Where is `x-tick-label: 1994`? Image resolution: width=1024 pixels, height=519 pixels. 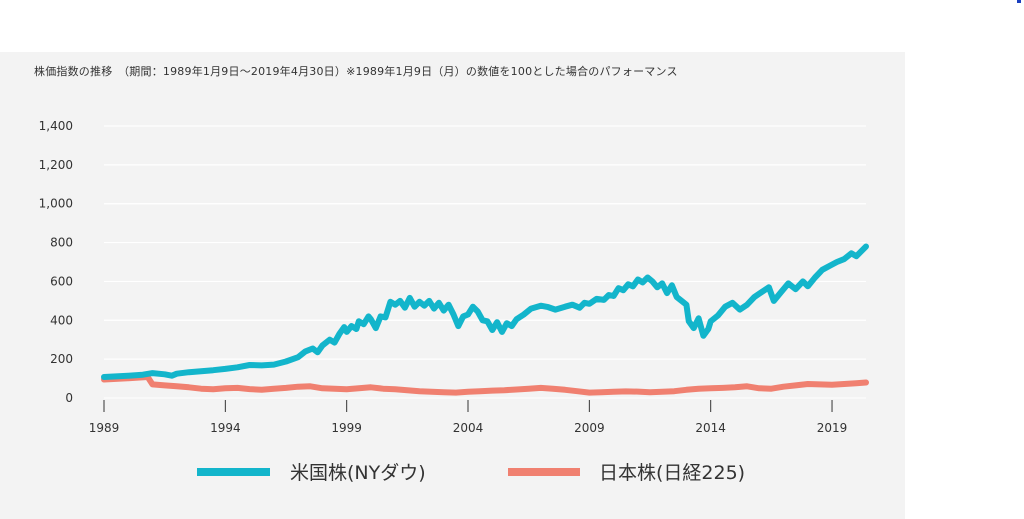 x-tick-label: 1994 is located at coordinates (225, 428).